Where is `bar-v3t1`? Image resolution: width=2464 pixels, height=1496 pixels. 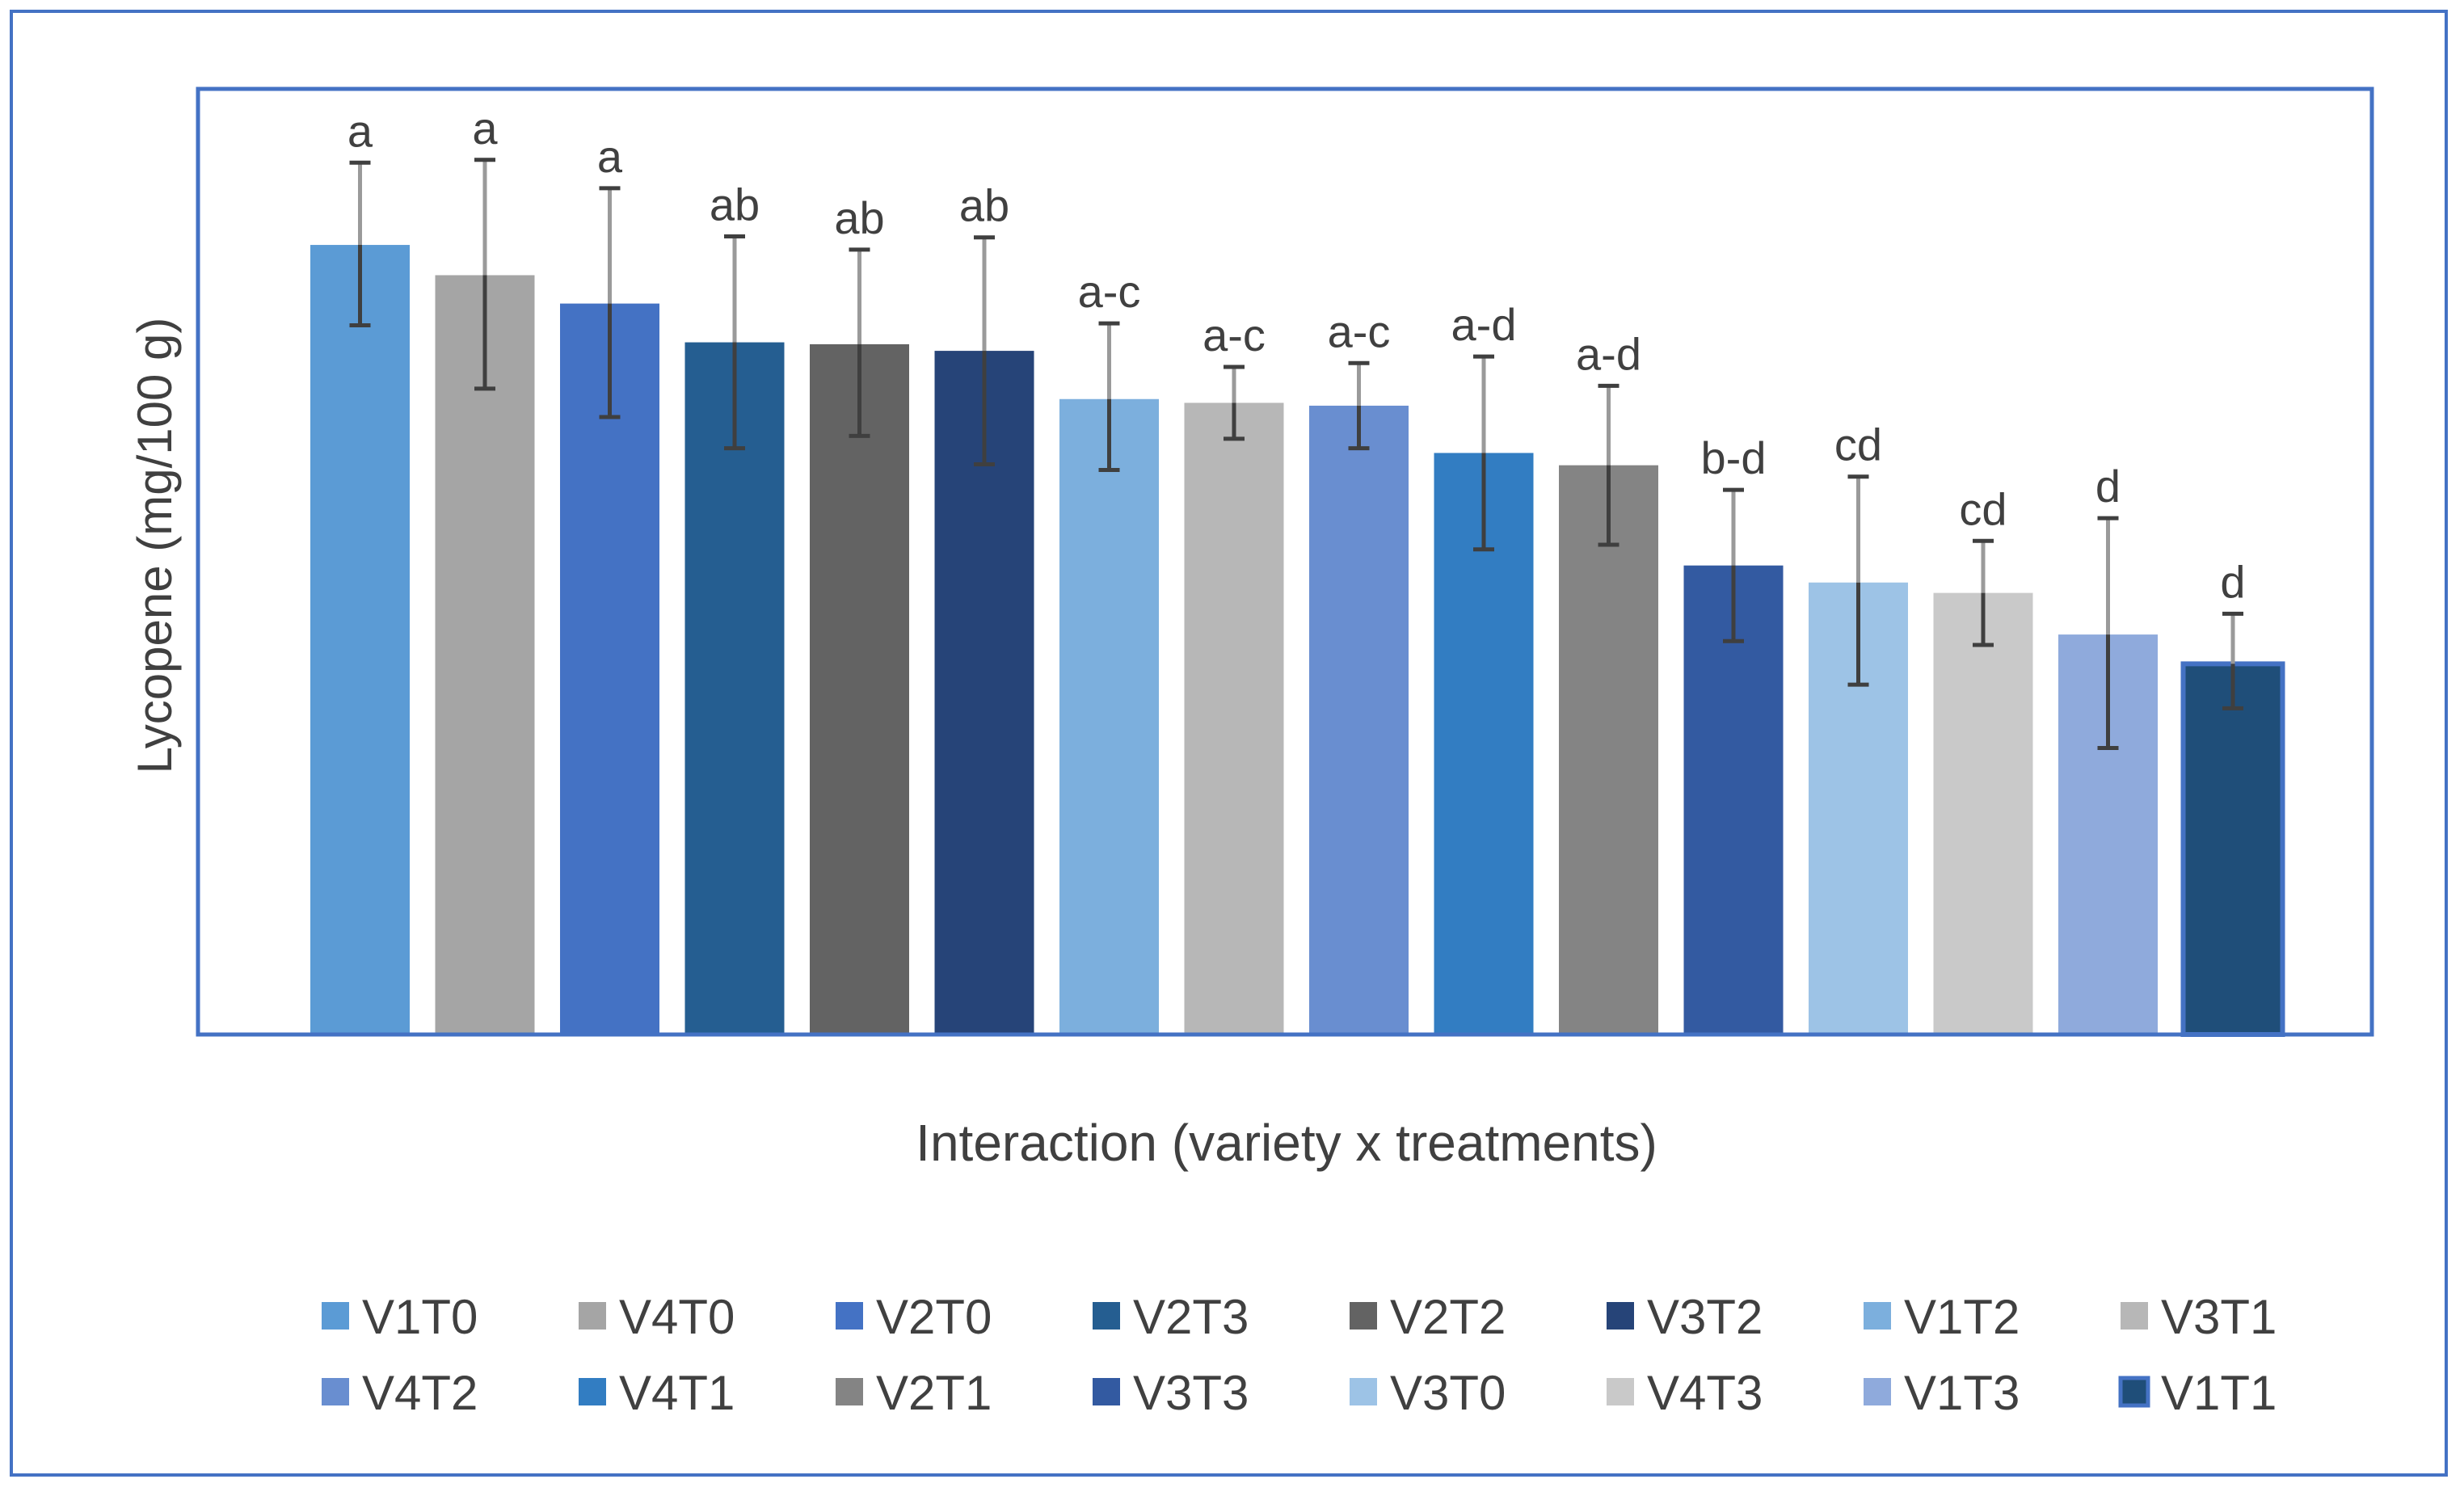
bar-v3t1 is located at coordinates (1234, 718).